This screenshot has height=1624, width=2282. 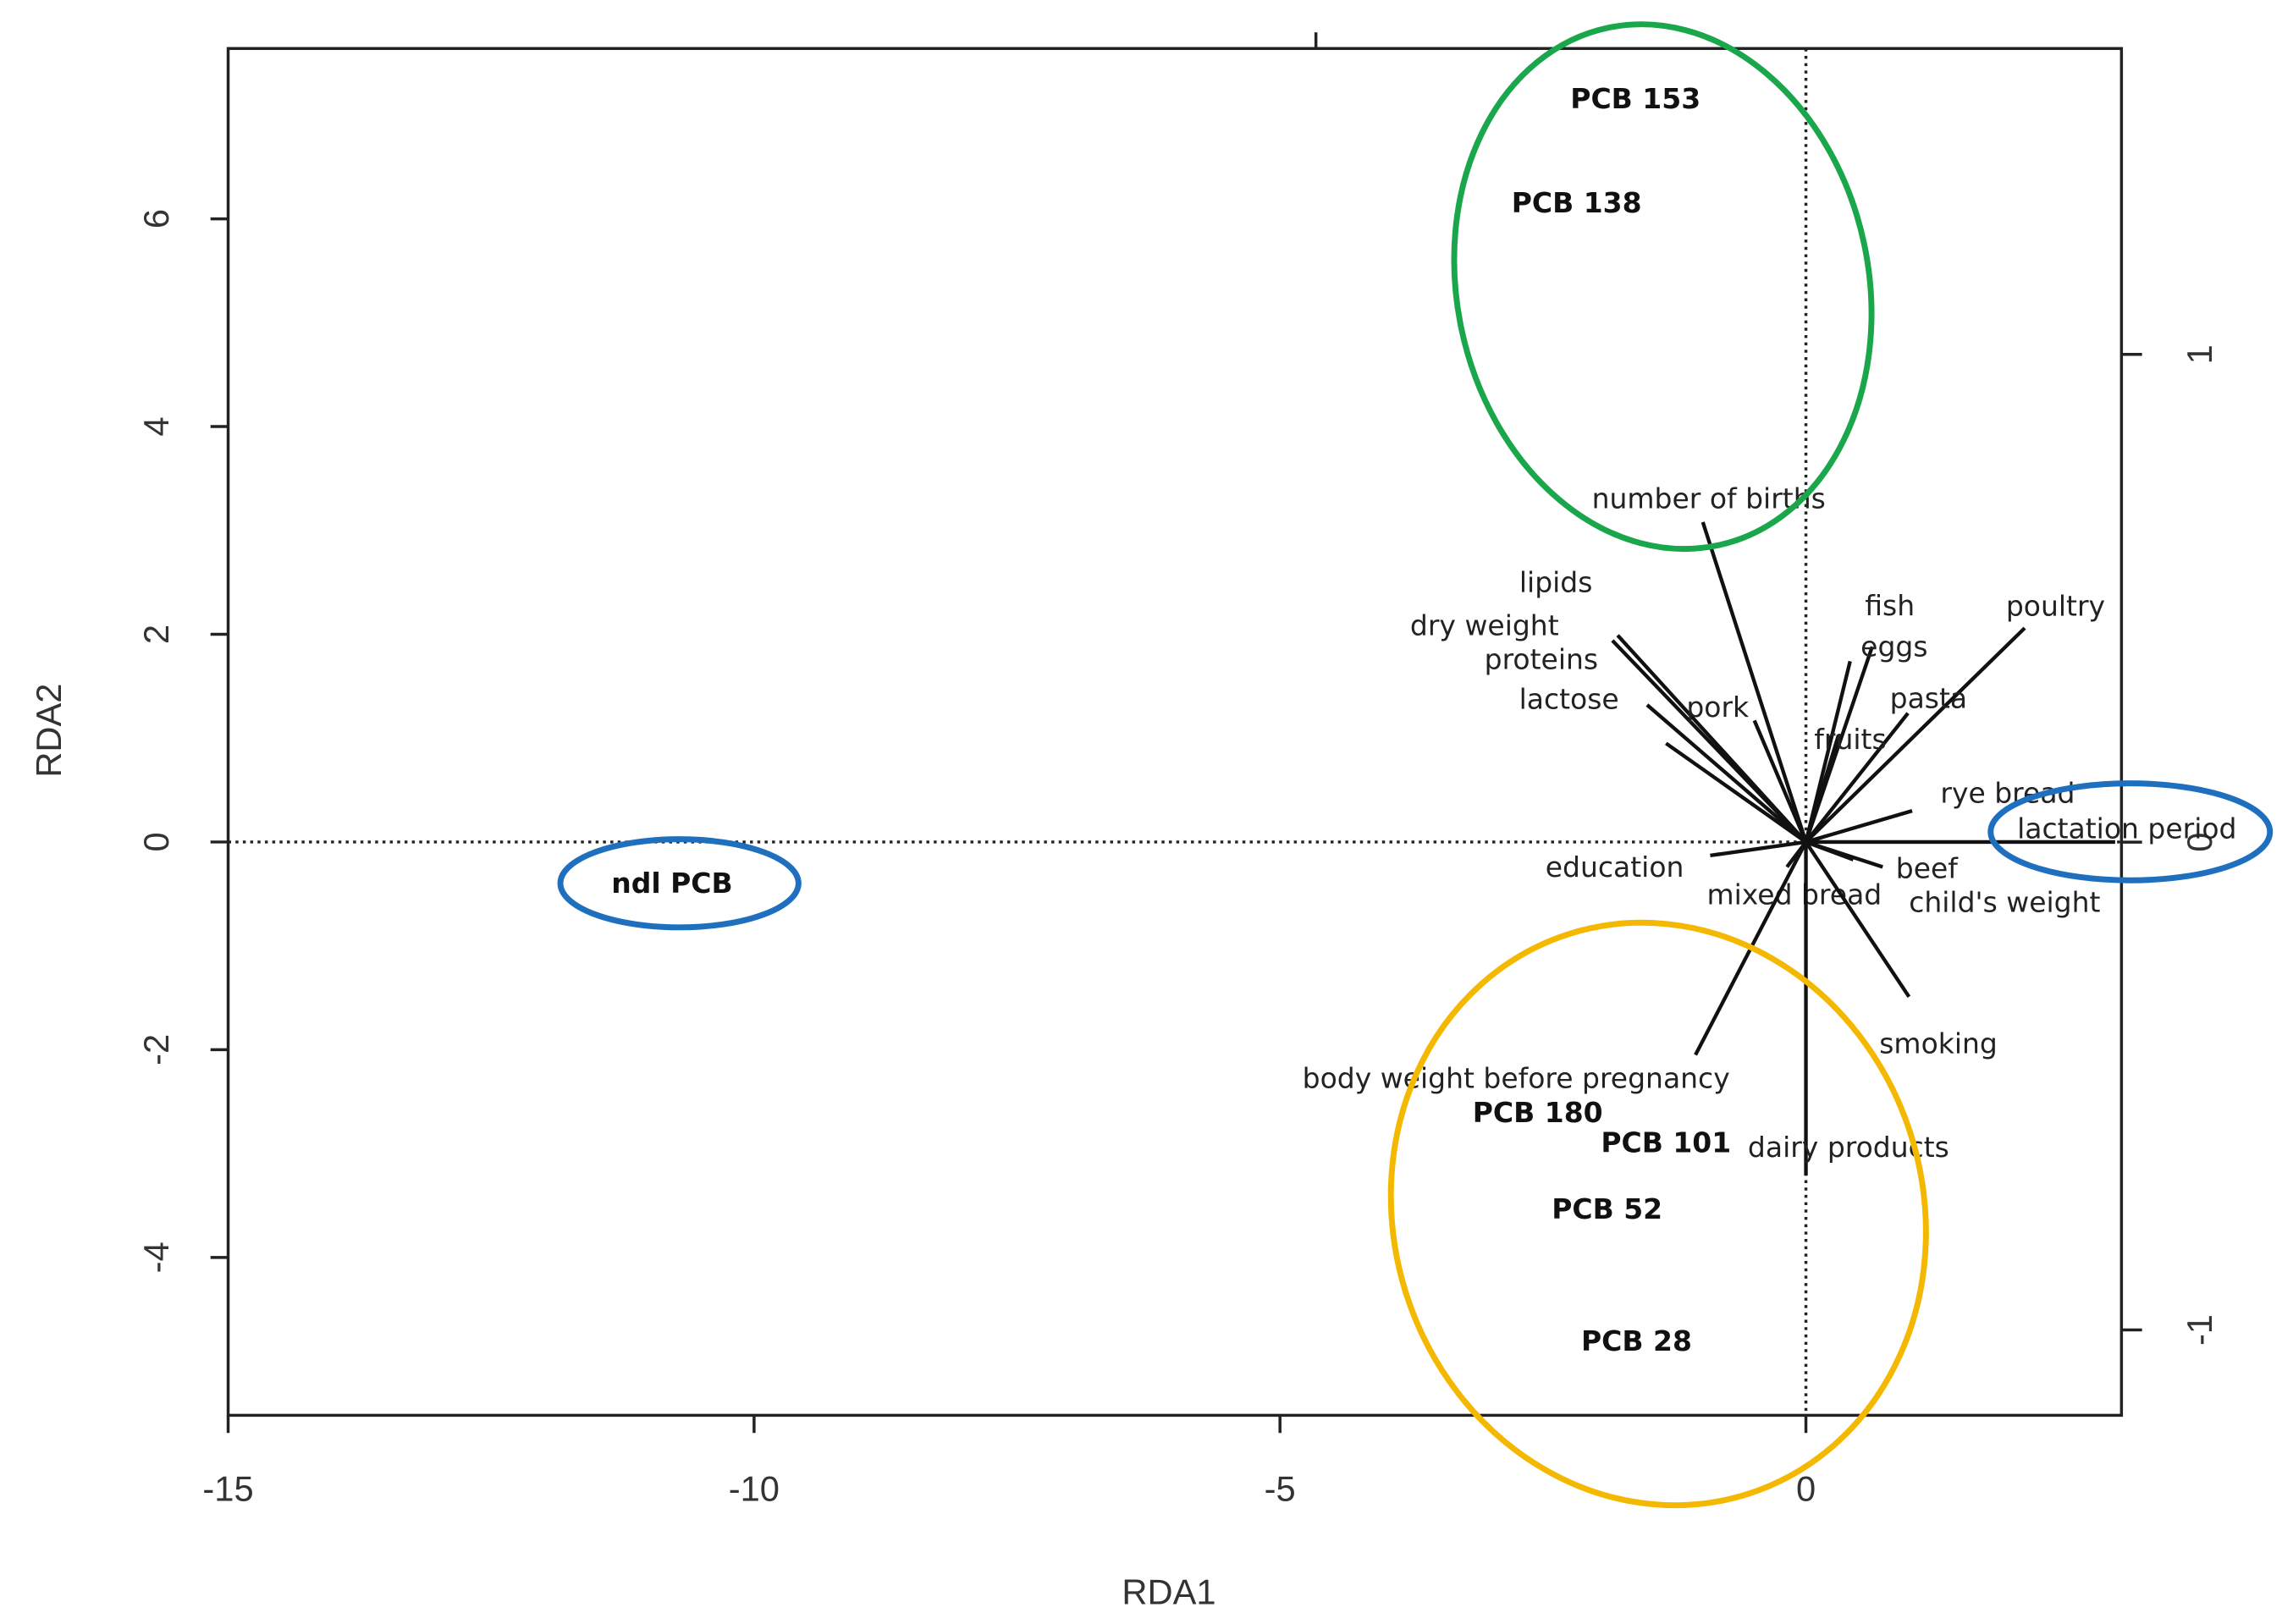 What do you see at coordinates (156, 219) in the screenshot?
I see `y-tick-label: 6` at bounding box center [156, 219].